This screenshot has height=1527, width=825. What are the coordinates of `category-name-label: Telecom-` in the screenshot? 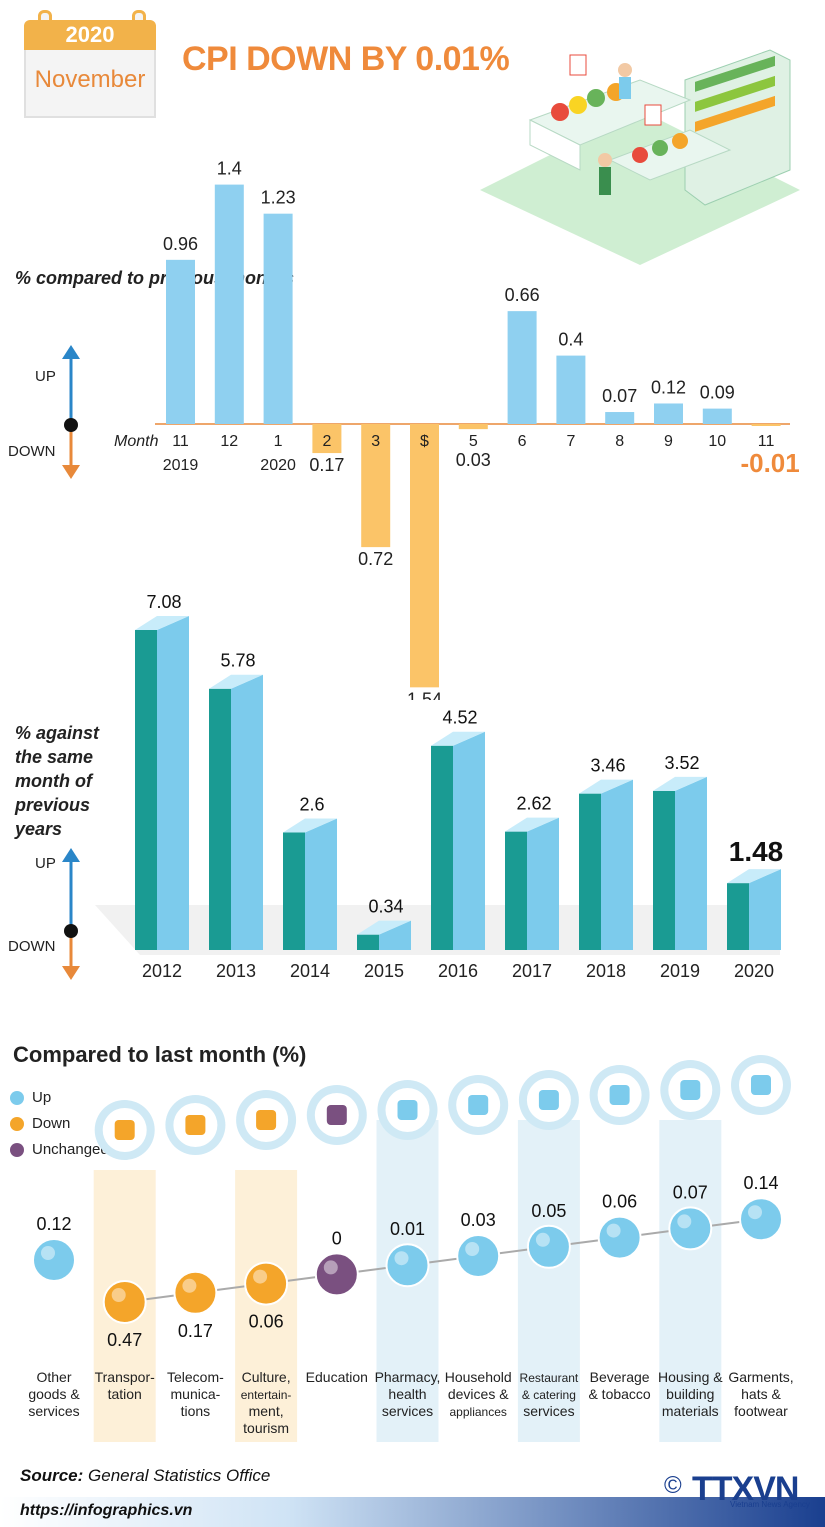 It's located at (195, 1377).